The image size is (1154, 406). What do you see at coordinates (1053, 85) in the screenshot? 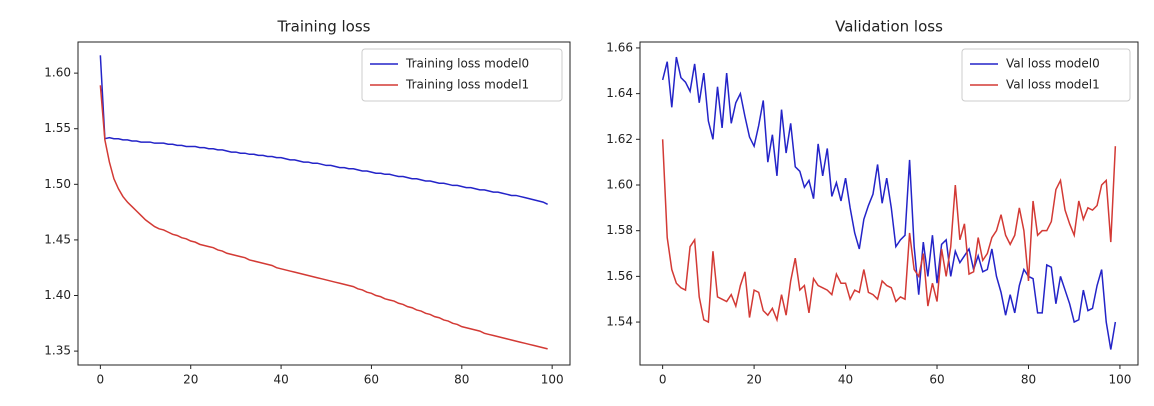
I see `legend-label: Val loss model1` at bounding box center [1053, 85].